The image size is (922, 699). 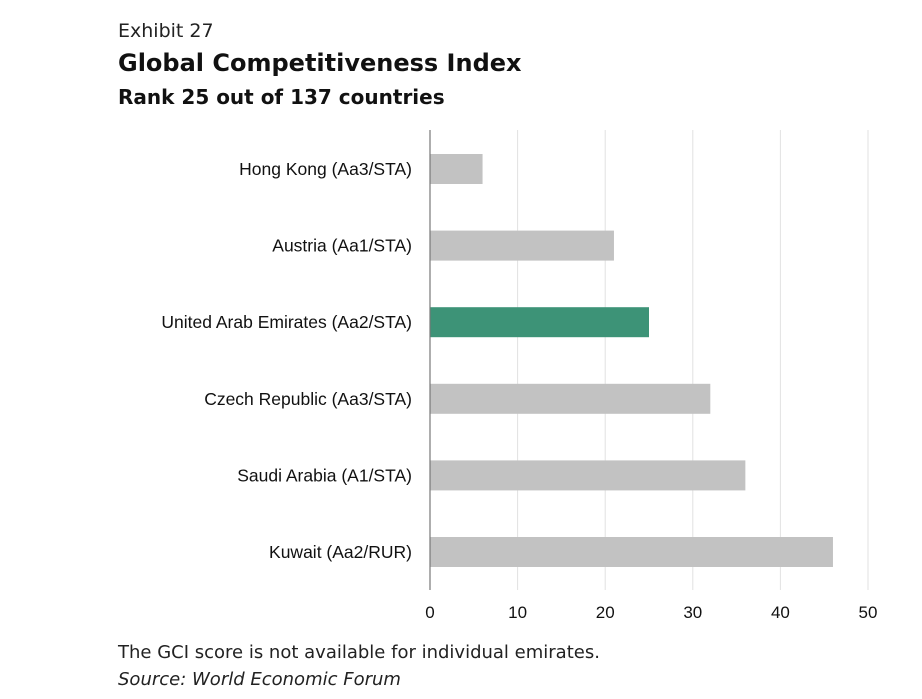 I want to click on category-label-2: United Arab Emirates (Aa2/STA), so click(x=286, y=322).